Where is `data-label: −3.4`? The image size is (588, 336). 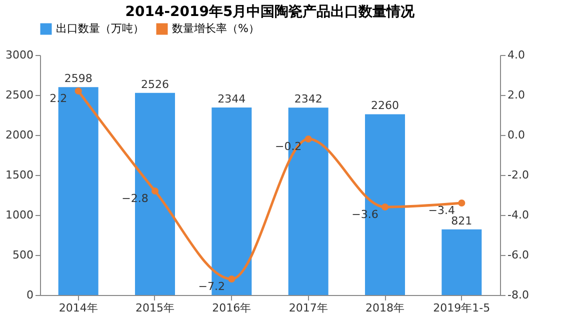 data-label: −3.4 is located at coordinates (442, 210).